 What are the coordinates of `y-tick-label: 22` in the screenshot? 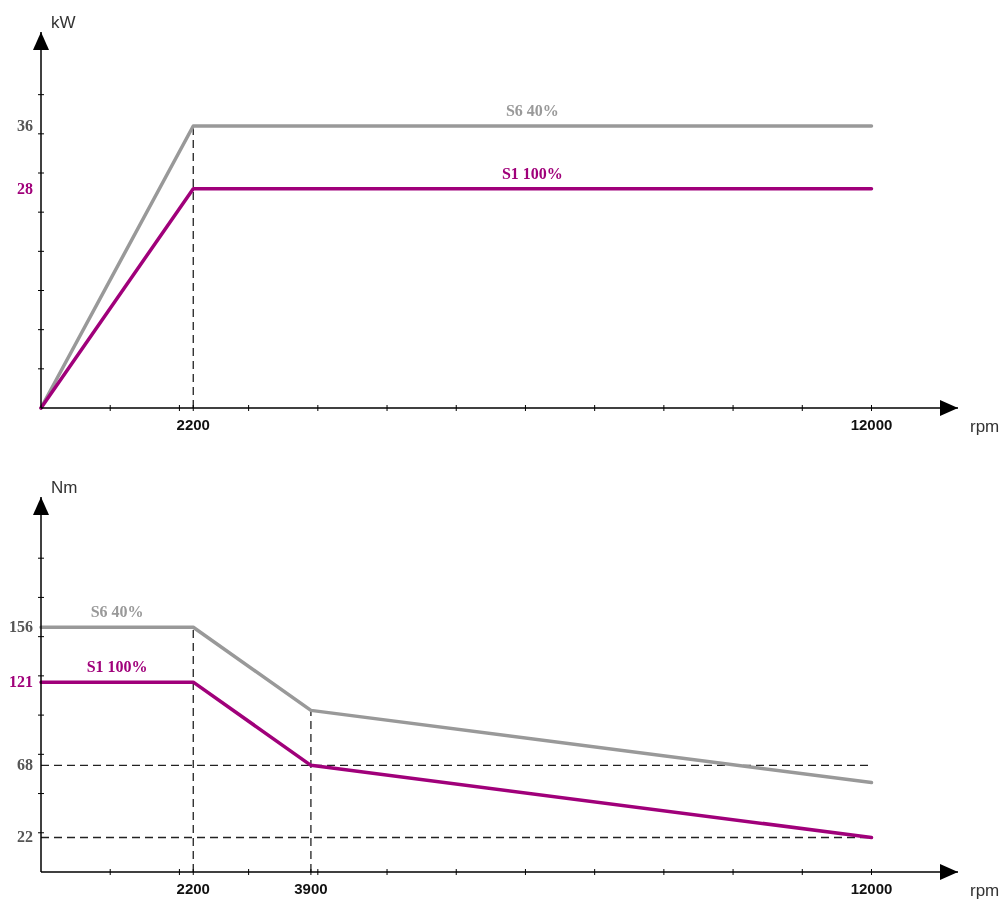 It's located at (25, 837).